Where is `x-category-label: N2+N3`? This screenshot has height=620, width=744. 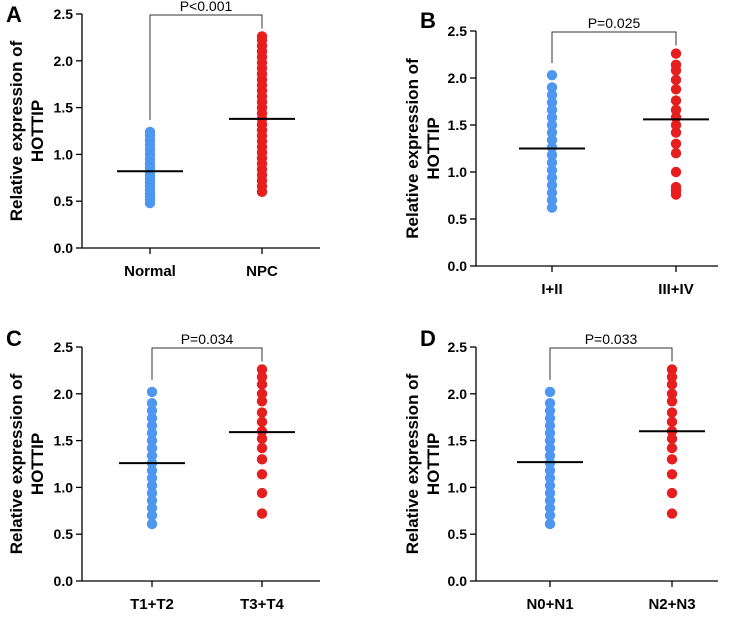
x-category-label: N2+N3 is located at coordinates (671, 604).